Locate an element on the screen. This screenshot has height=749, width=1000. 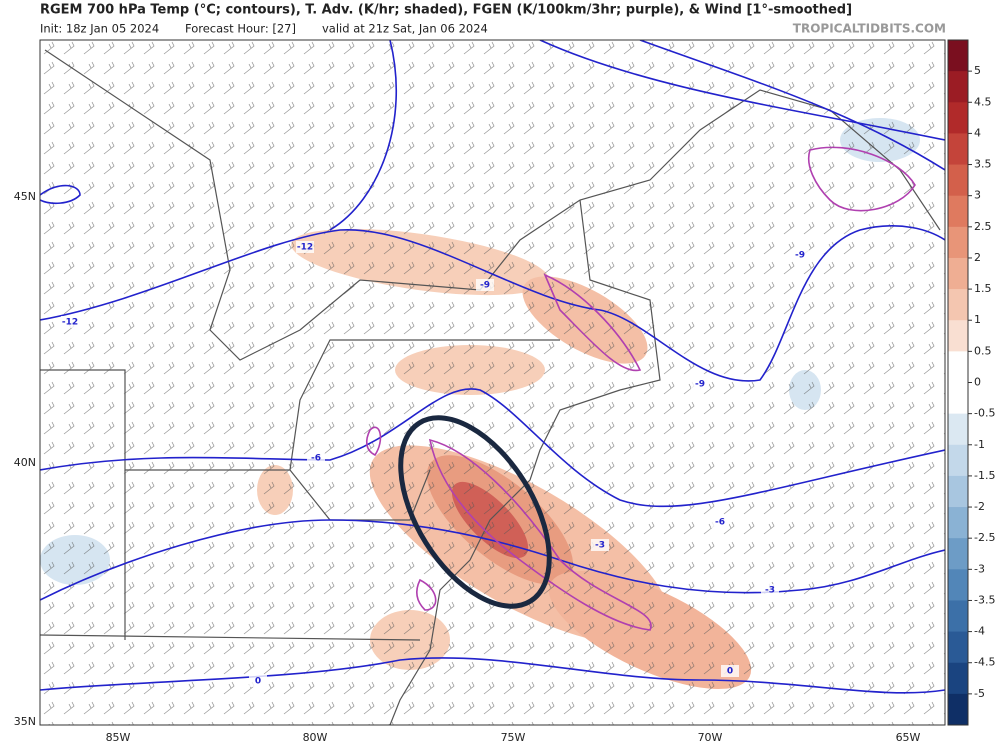
colorbar-label: -4.5 is located at coordinates (984, 662).